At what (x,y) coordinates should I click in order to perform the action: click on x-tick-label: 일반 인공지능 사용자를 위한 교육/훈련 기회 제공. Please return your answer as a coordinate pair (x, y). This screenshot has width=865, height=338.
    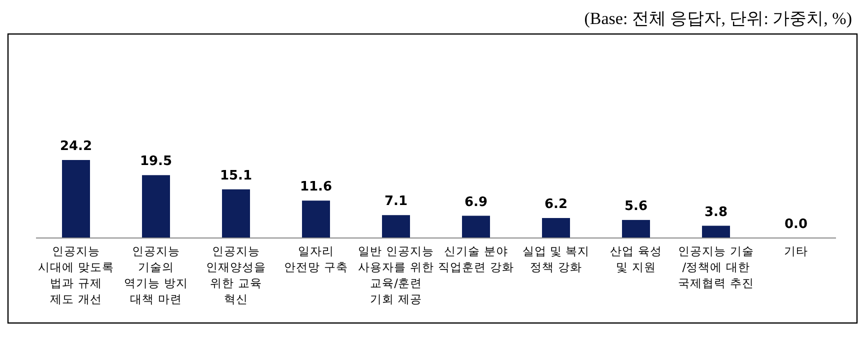
    Looking at the image, I should click on (396, 275).